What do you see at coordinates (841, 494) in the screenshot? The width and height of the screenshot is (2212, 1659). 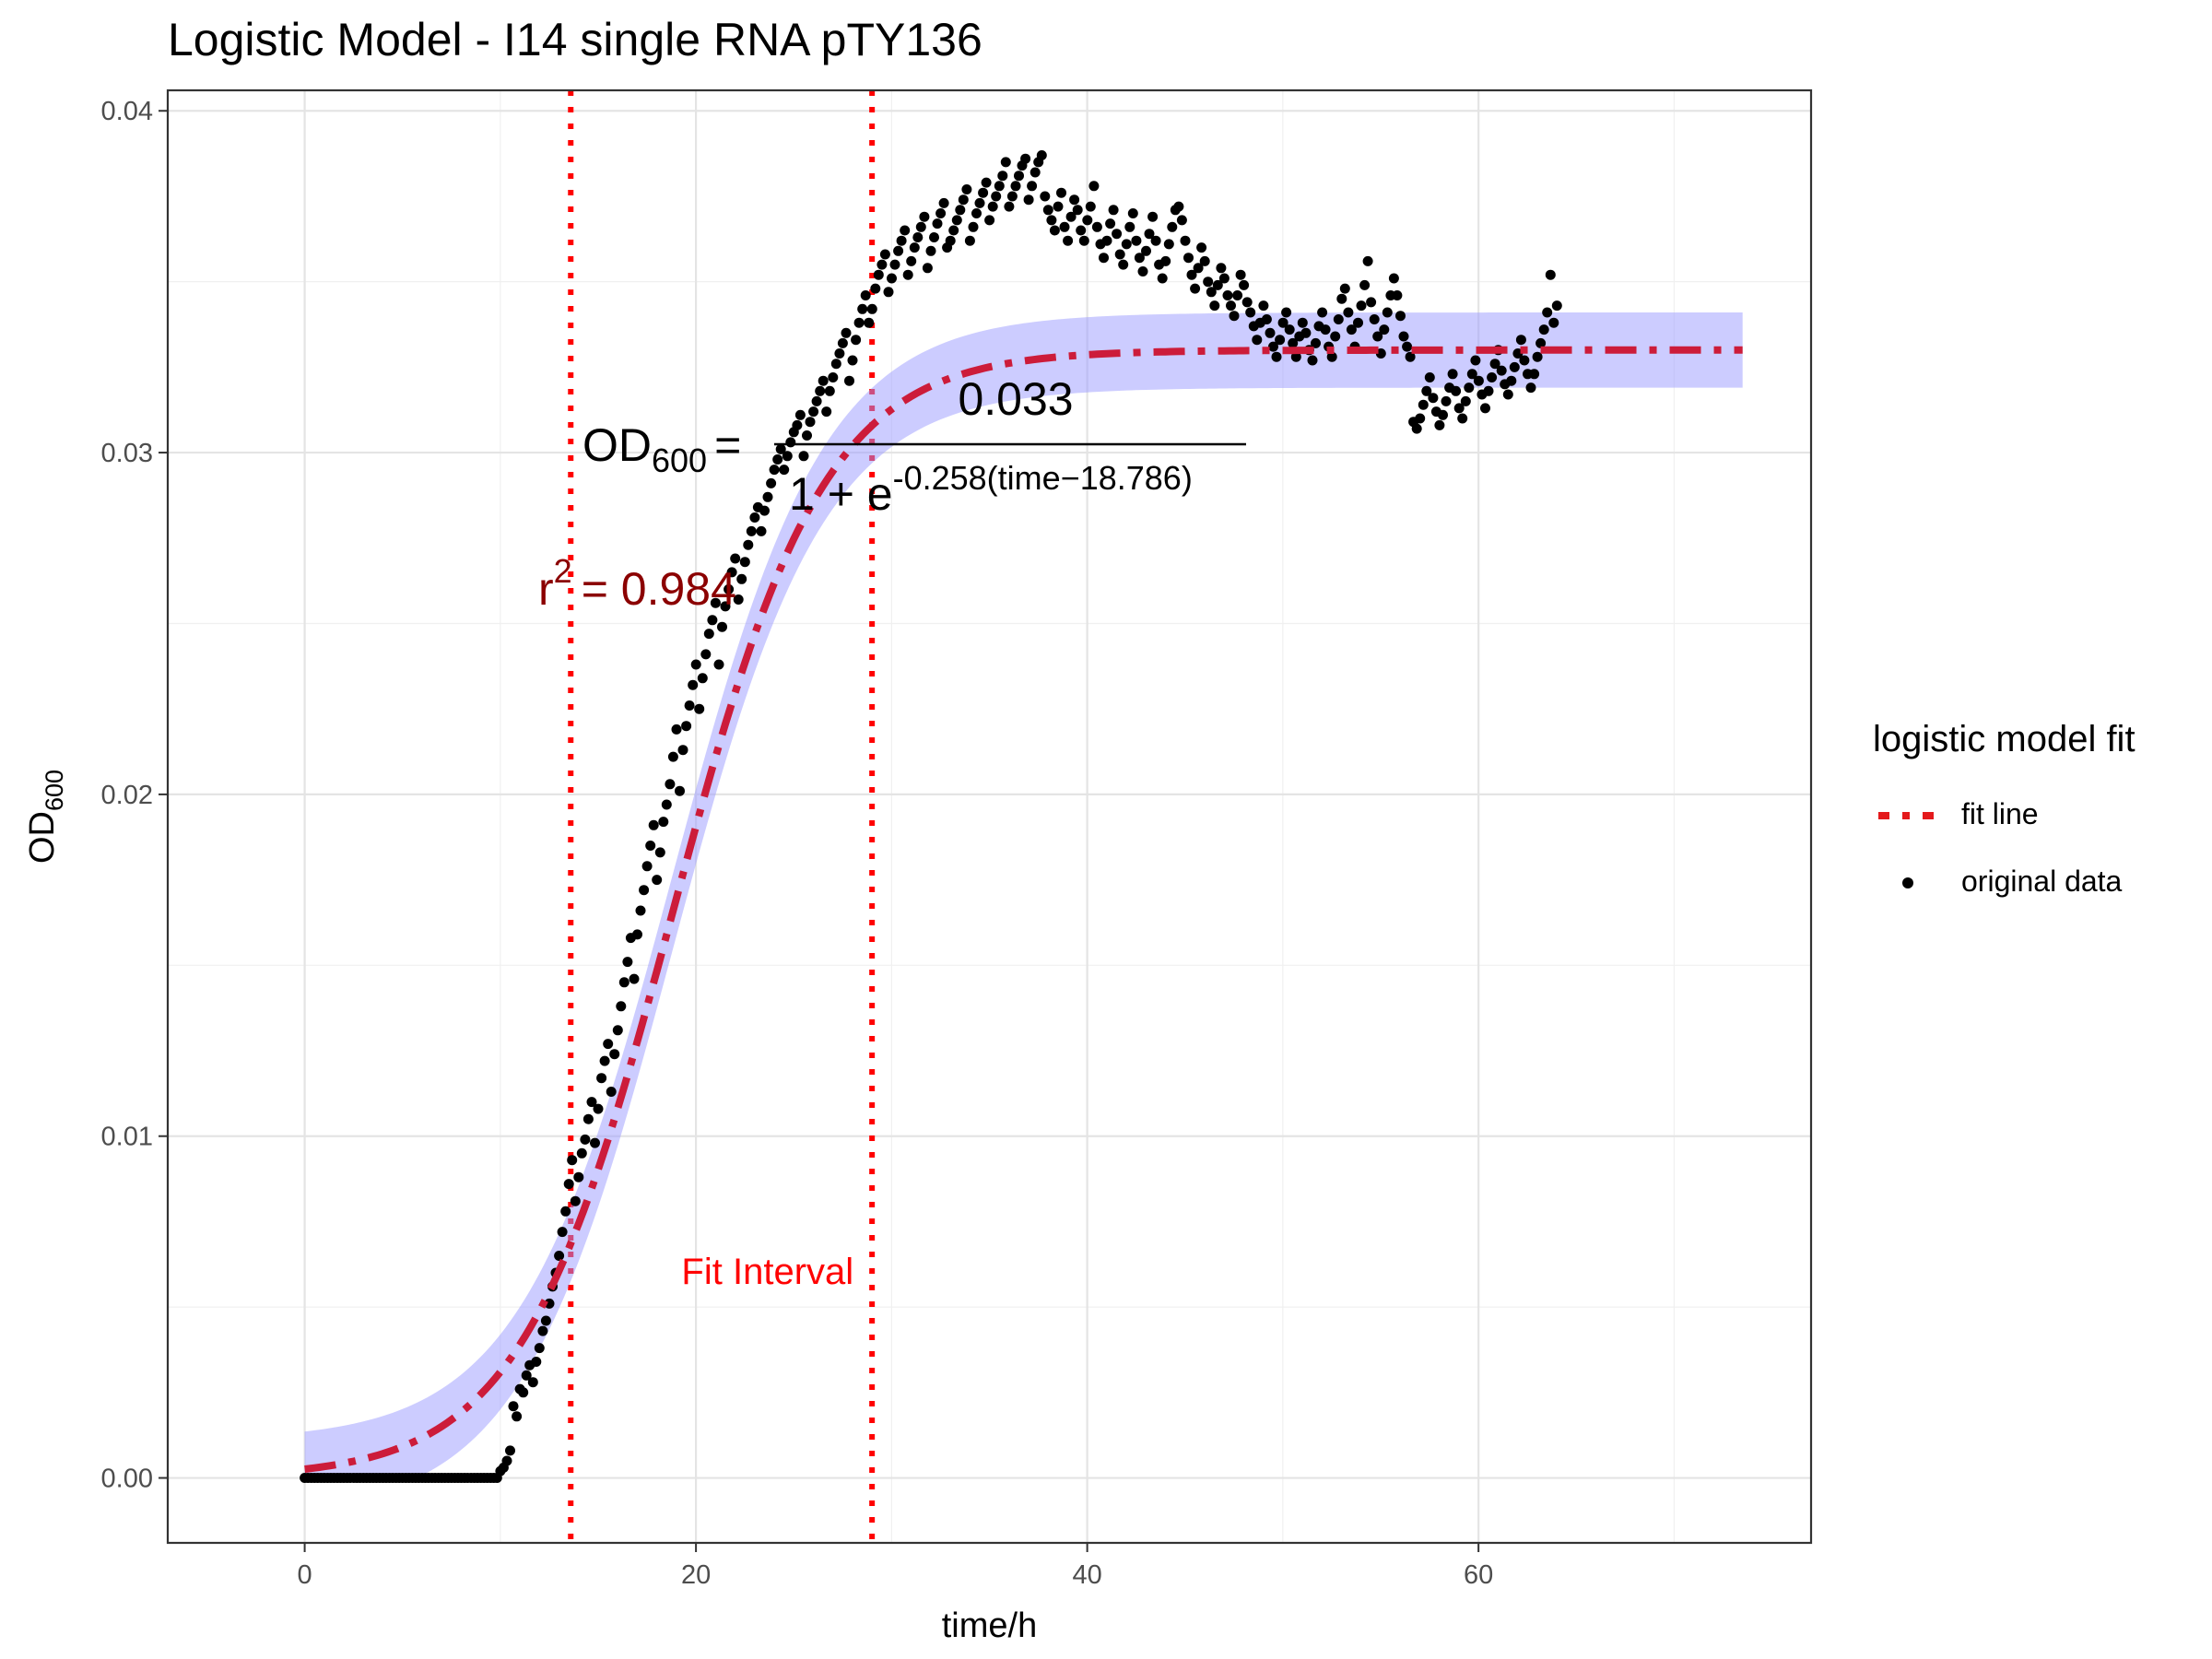 I see `equation-denominator-base: 1 + e` at bounding box center [841, 494].